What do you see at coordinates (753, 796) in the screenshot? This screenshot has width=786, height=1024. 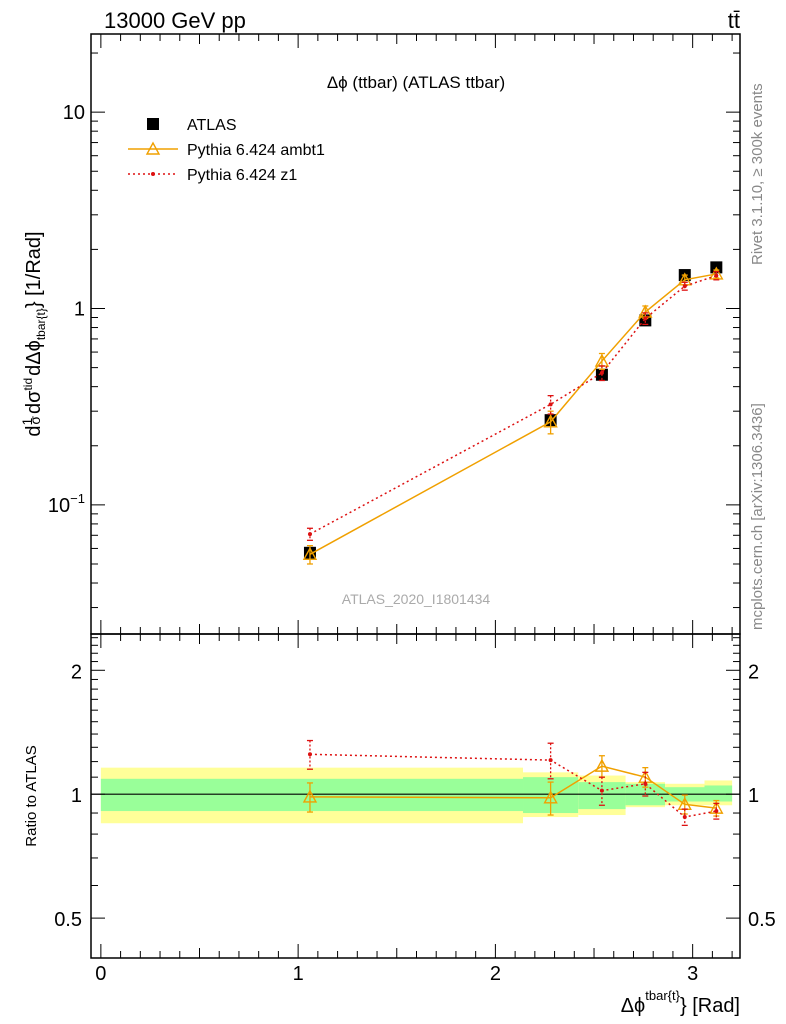 I see `ratio-ytick-label-right: 1` at bounding box center [753, 796].